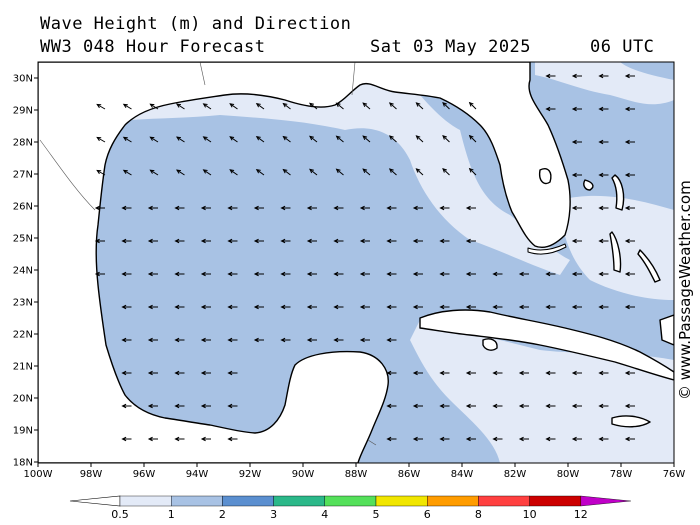 The width and height of the screenshot is (700, 525). Describe the element at coordinates (23, 367) in the screenshot. I see `lat-label: 21N` at that location.